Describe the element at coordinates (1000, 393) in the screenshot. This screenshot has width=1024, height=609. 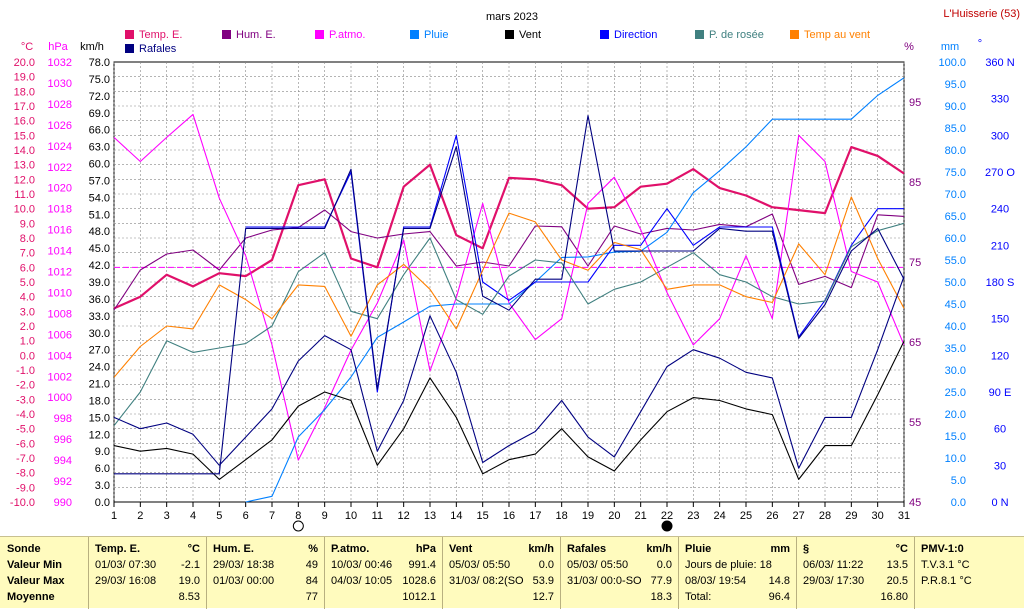
I see `deg-tick-label: 90 E` at that location.